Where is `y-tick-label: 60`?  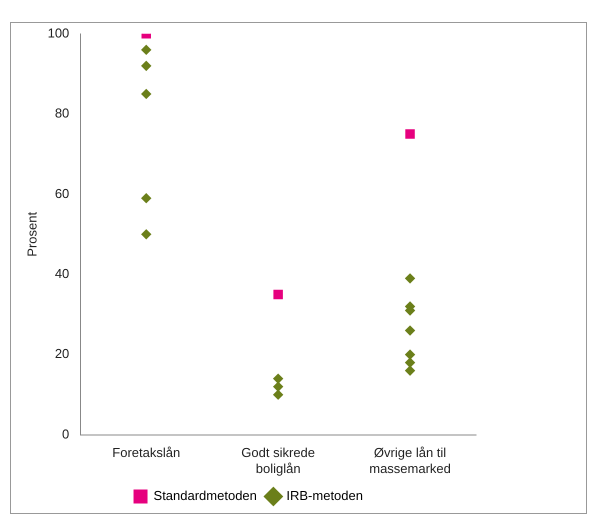 y-tick-label: 60 is located at coordinates (62, 193).